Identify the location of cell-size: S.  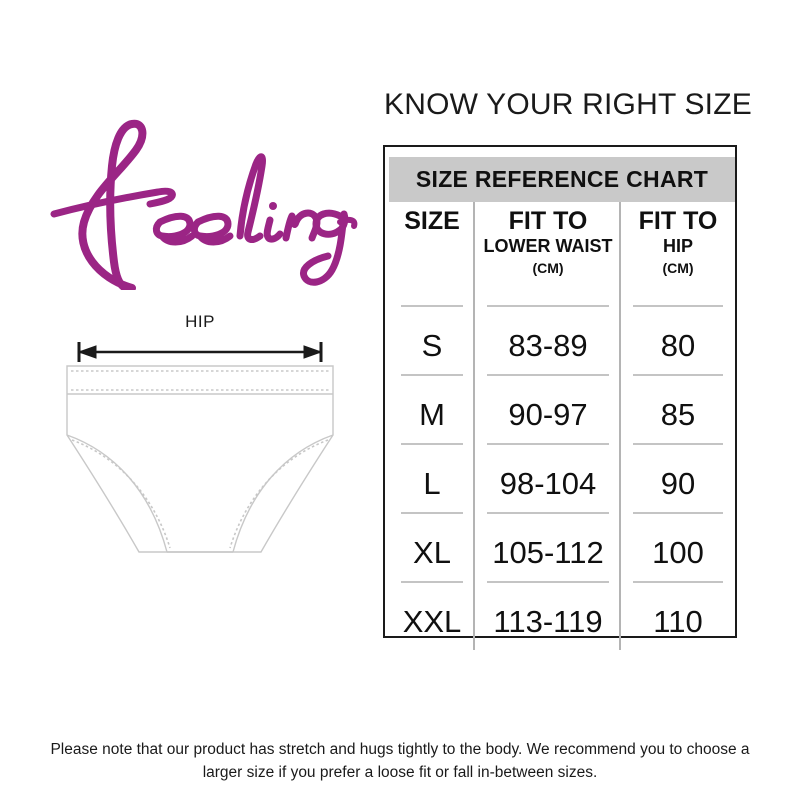
(432, 340).